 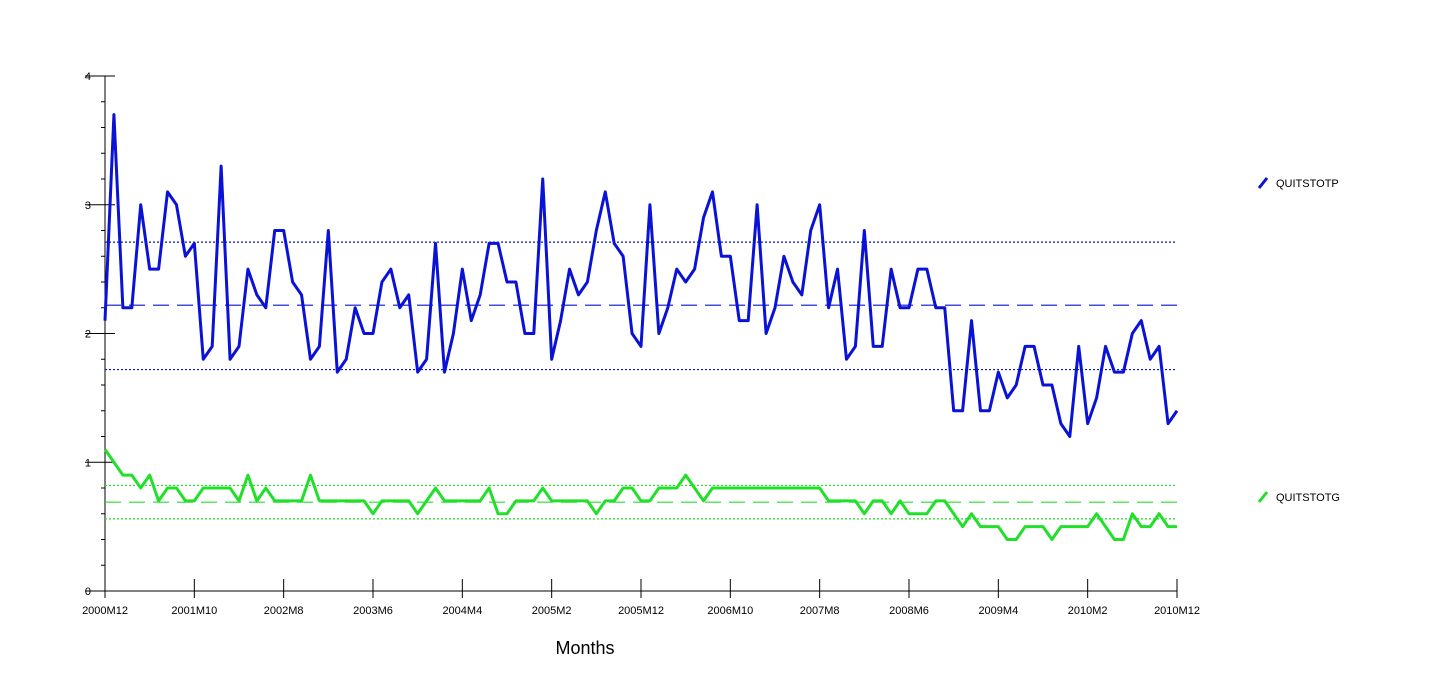 What do you see at coordinates (194, 611) in the screenshot?
I see `x-tick-label: 2001M10` at bounding box center [194, 611].